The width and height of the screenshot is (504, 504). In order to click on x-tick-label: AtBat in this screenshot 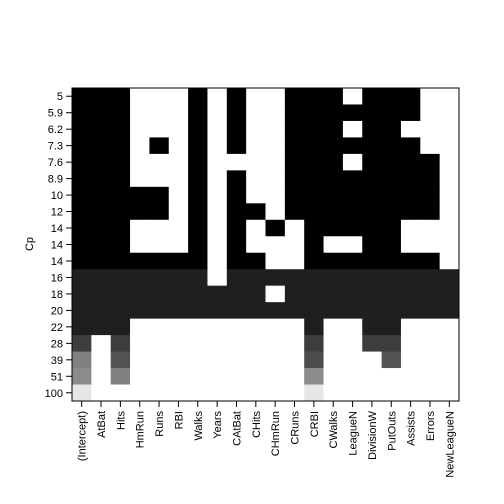, I will do `click(102, 424)`.